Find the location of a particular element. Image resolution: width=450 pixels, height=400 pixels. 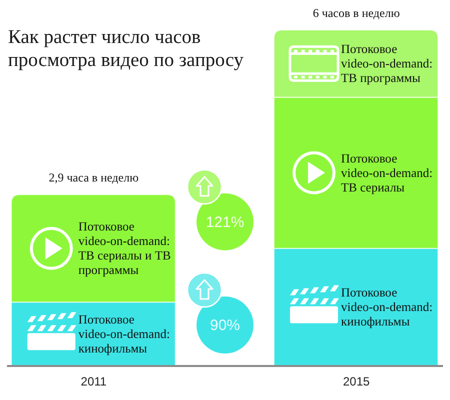

annotation: 90% is located at coordinates (225, 325).